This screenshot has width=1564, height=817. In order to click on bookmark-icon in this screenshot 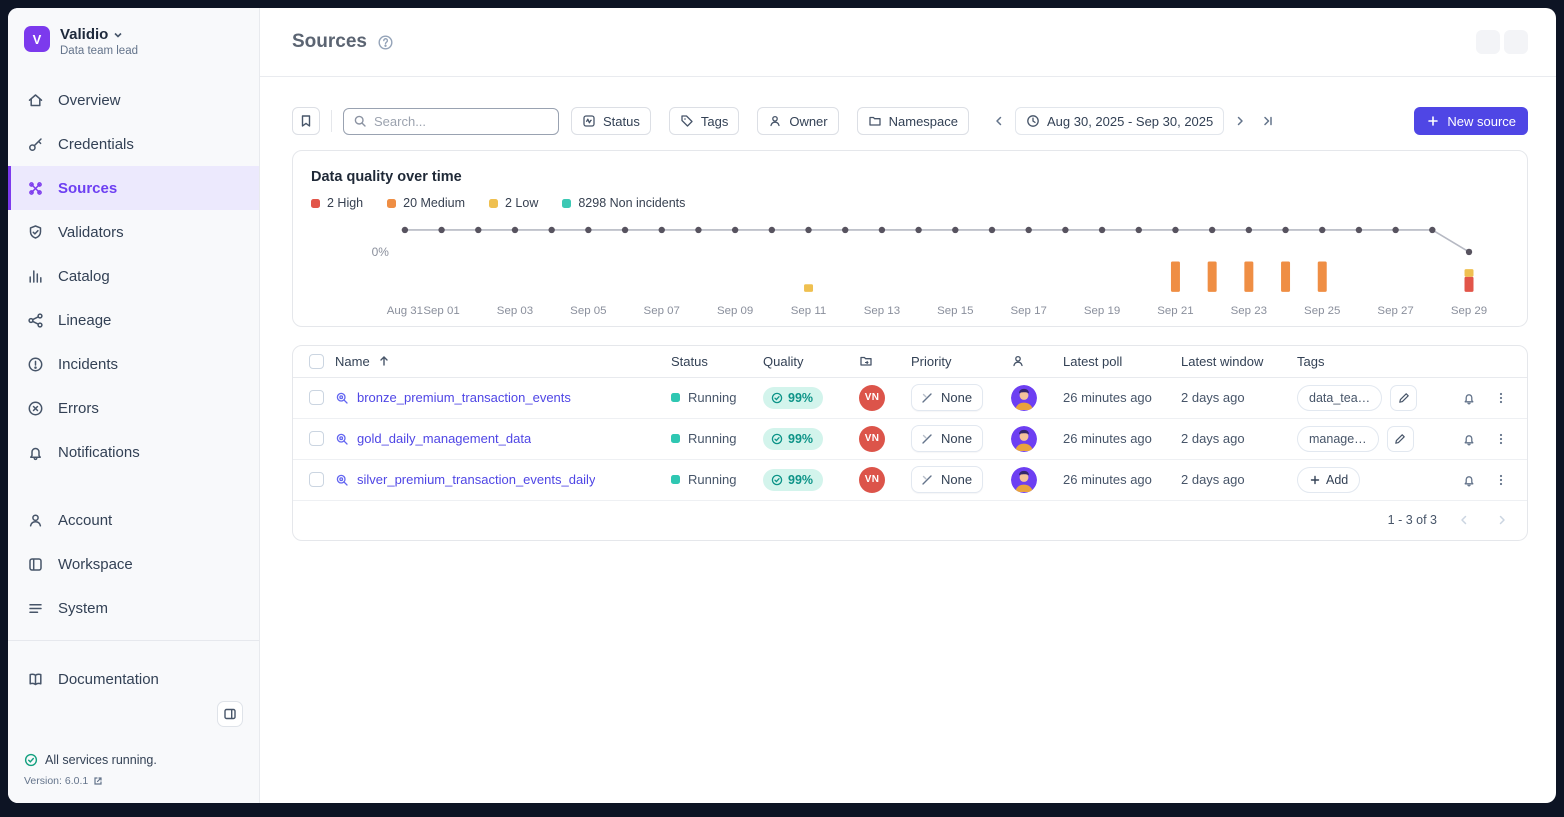, I will do `click(306, 121)`.